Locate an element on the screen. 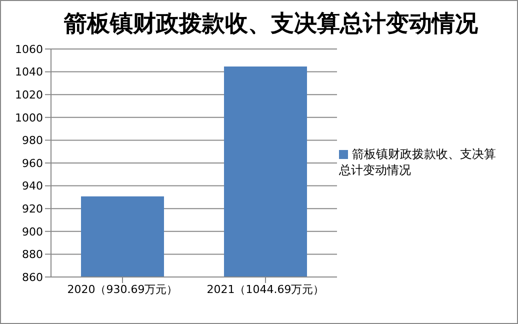 Image resolution: width=518 pixels, height=324 pixels. y-tick-label: 960 is located at coordinates (32, 163).